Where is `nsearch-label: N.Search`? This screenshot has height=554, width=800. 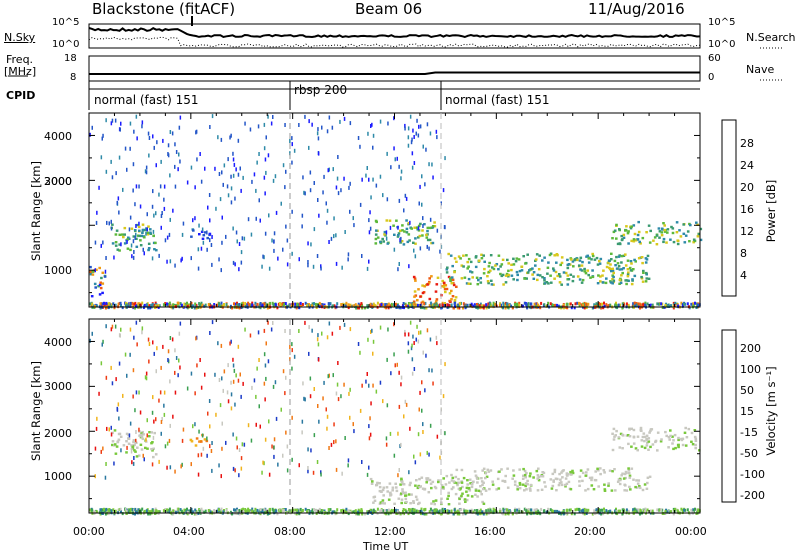 nsearch-label: N.Search is located at coordinates (771, 37).